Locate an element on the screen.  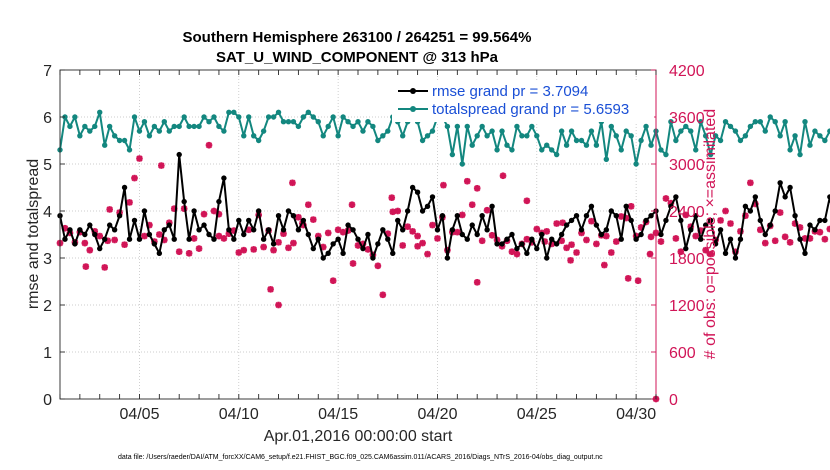
chart-title-line2: SAT_U_WIND_COMPONENT @ 313 hPa is located at coordinates (357, 57).